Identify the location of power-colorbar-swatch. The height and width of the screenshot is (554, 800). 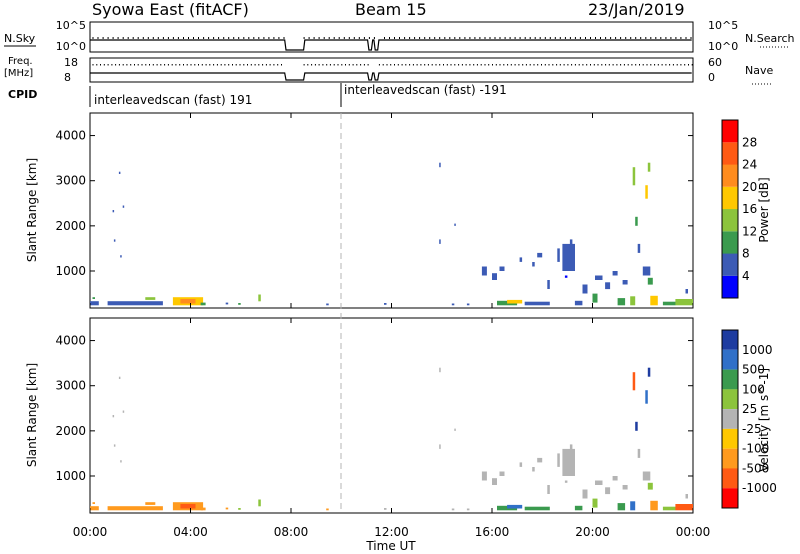
(730, 175).